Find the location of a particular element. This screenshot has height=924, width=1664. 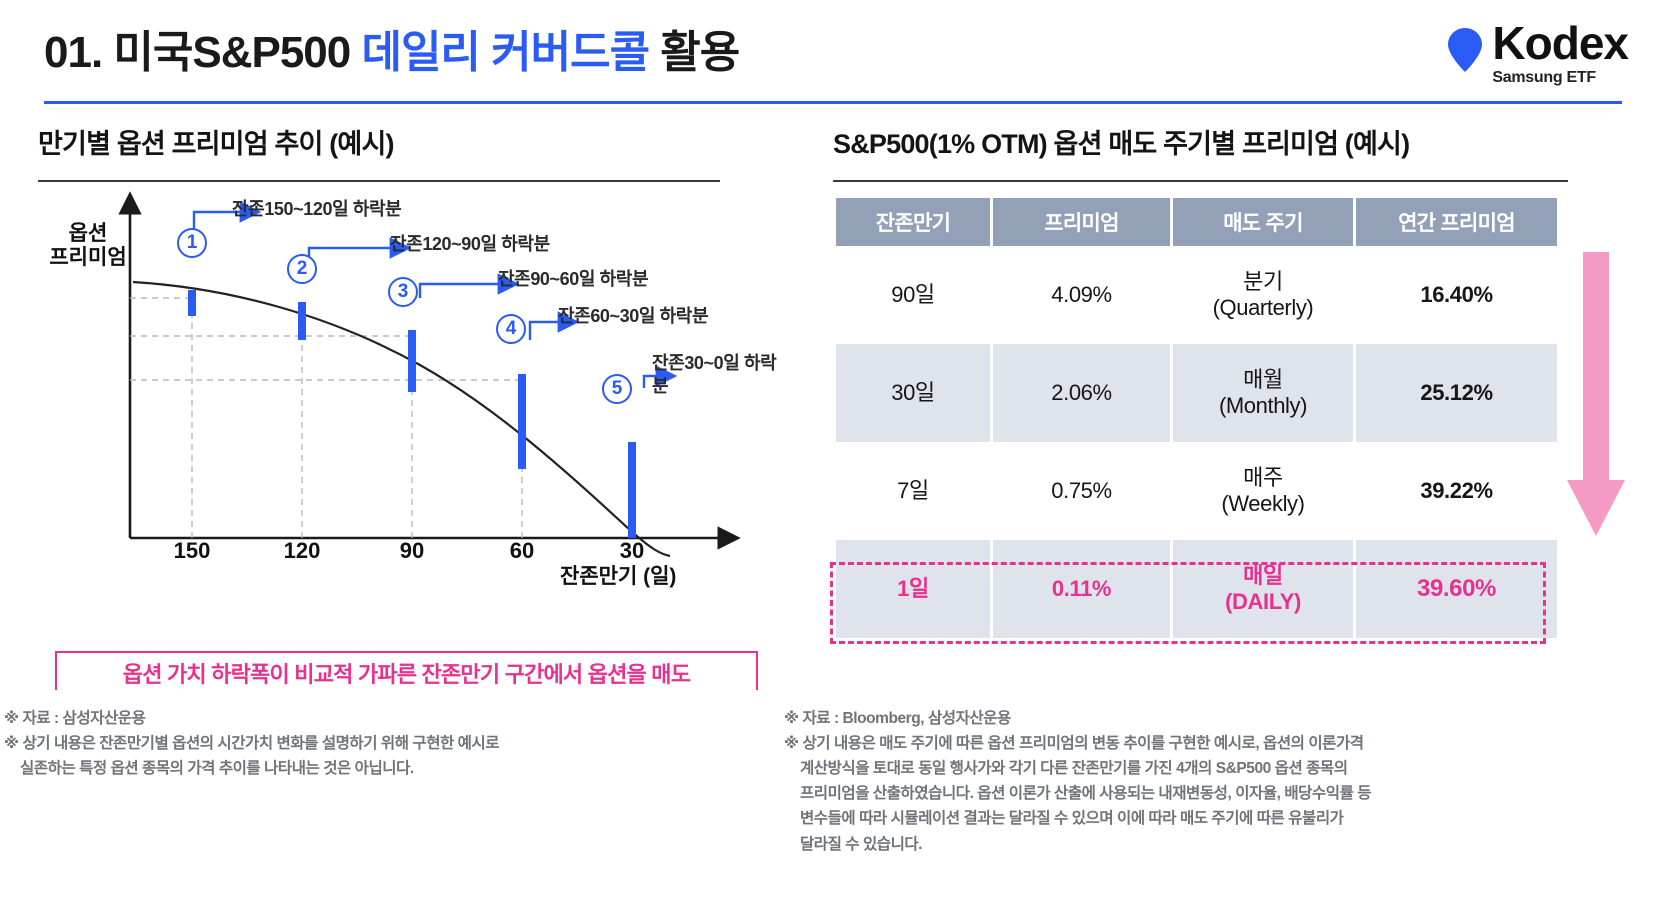

cell-cycle: 매일 (DAILY) is located at coordinates (1263, 589).